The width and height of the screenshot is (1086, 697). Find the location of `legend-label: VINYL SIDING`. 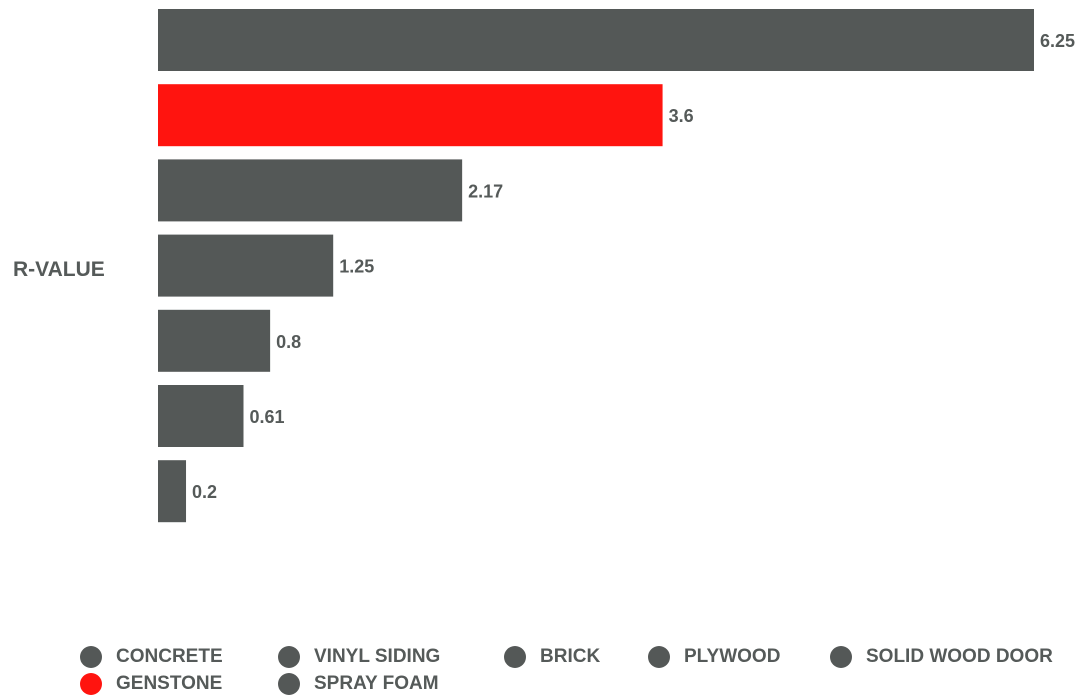

legend-label: VINYL SIDING is located at coordinates (377, 656).